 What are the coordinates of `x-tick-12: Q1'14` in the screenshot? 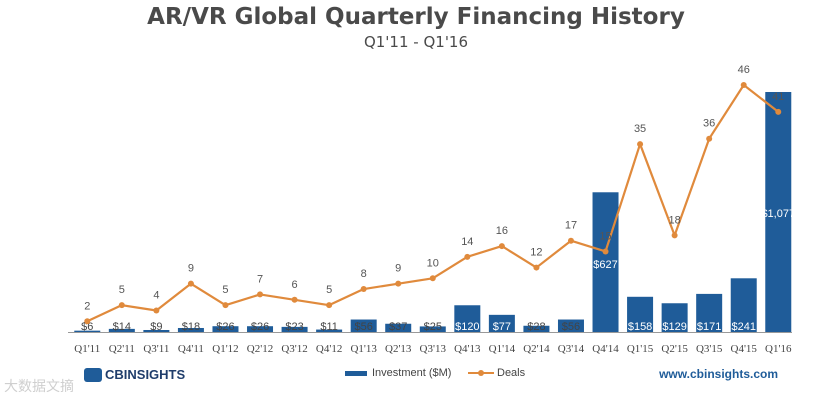 It's located at (502, 349).